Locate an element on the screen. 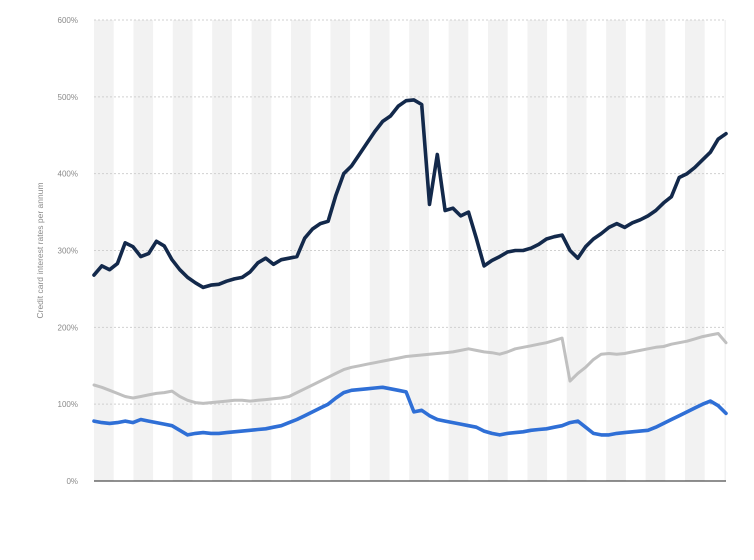 This screenshot has width=754, height=560. y-tick-label: 400% is located at coordinates (68, 174).